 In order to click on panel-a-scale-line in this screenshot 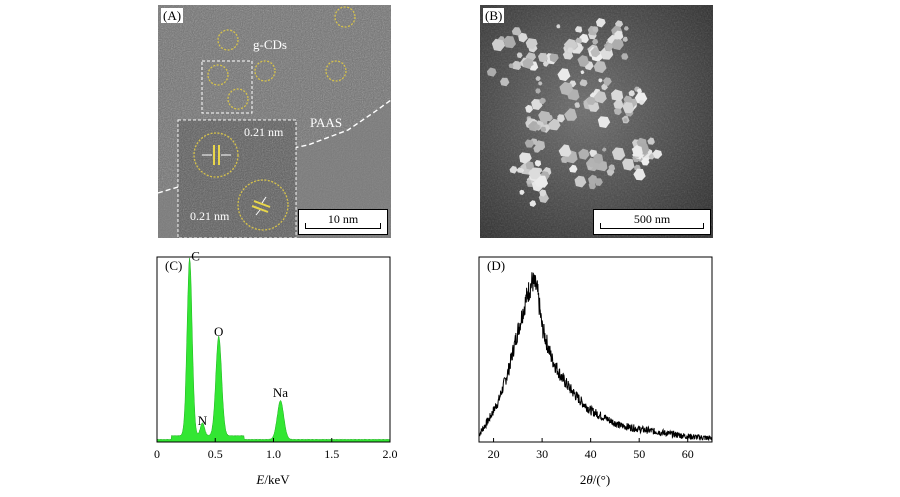, I will do `click(343, 226)`.